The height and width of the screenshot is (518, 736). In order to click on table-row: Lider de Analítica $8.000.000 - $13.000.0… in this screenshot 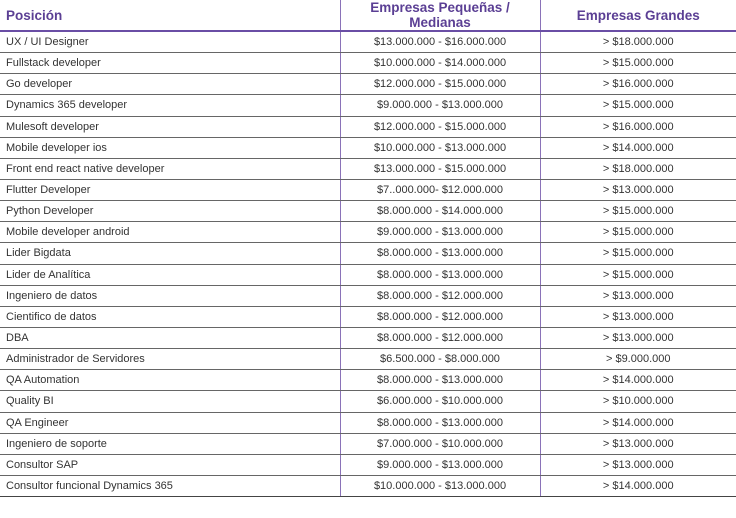, I will do `click(368, 275)`.